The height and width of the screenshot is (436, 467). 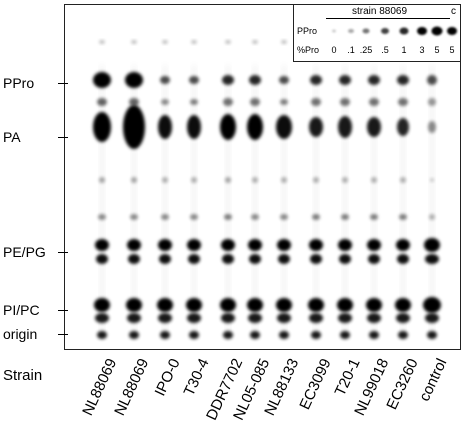 What do you see at coordinates (366, 50) in the screenshot?
I see `inset-pct-value: .25` at bounding box center [366, 50].